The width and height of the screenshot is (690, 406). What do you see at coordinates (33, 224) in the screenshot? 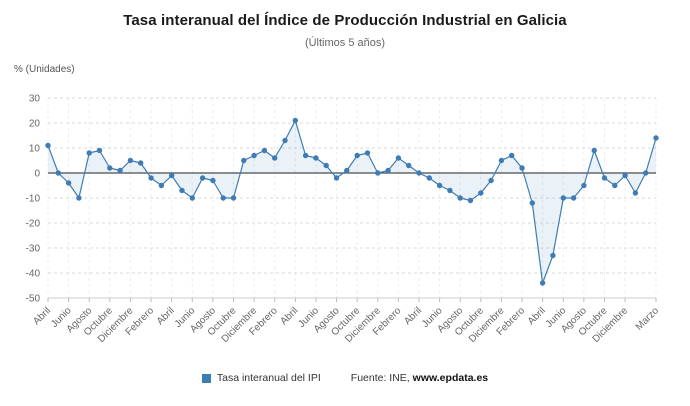
I see `y-tick-label: -20` at bounding box center [33, 224].